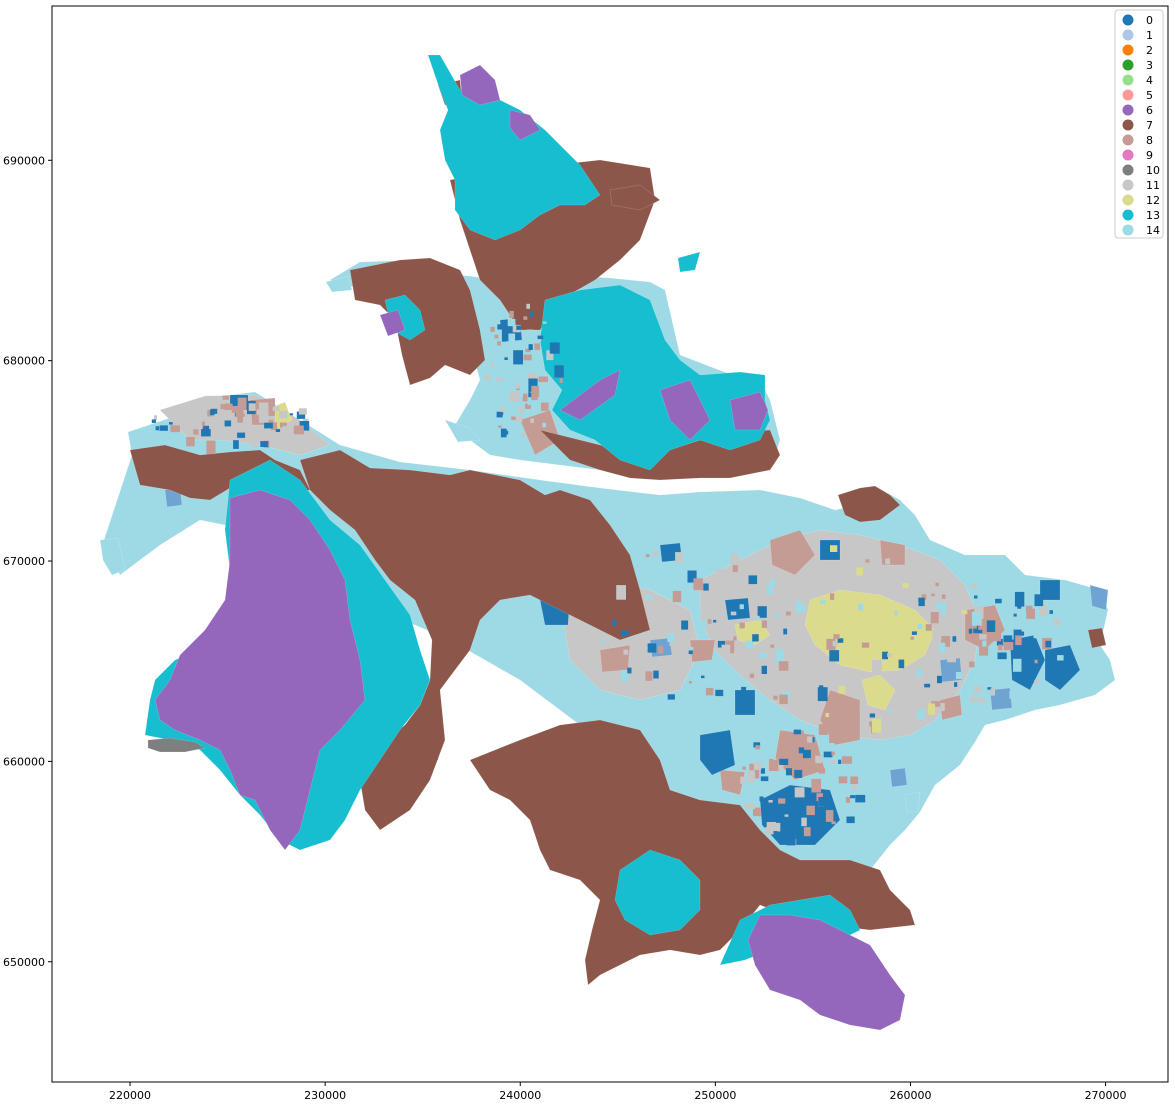 The height and width of the screenshot is (1106, 1175). What do you see at coordinates (826, 972) in the screenshot?
I see `region-class-6-southeast` at bounding box center [826, 972].